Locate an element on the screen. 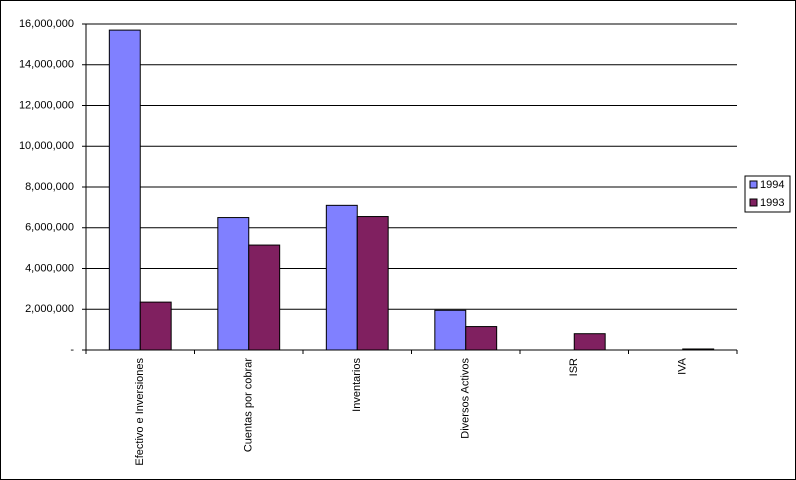  y-tick-label: 4,000,000 is located at coordinates (49, 268).